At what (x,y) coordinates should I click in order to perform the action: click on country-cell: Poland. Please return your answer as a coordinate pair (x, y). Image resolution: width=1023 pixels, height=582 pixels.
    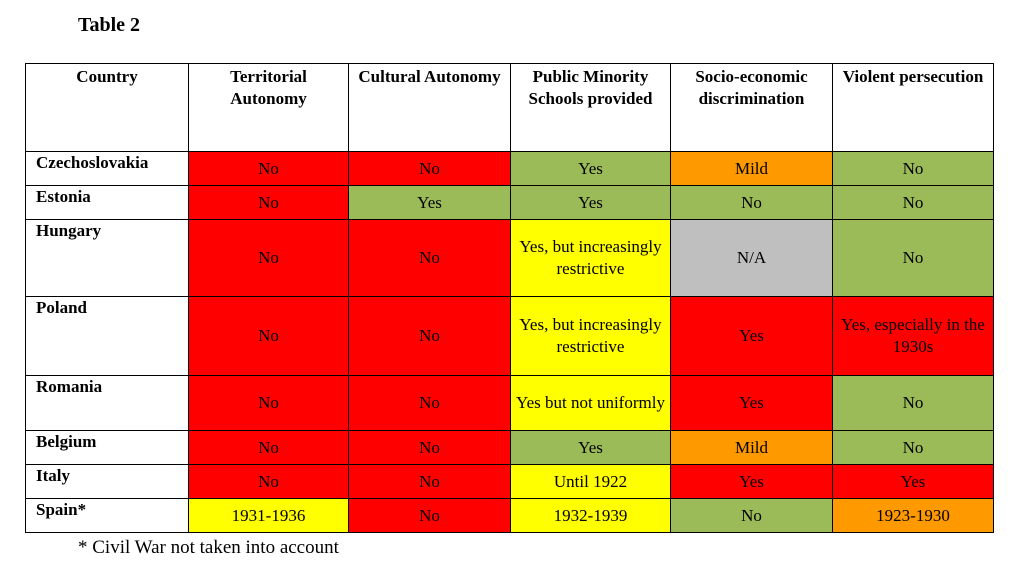
    Looking at the image, I should click on (107, 336).